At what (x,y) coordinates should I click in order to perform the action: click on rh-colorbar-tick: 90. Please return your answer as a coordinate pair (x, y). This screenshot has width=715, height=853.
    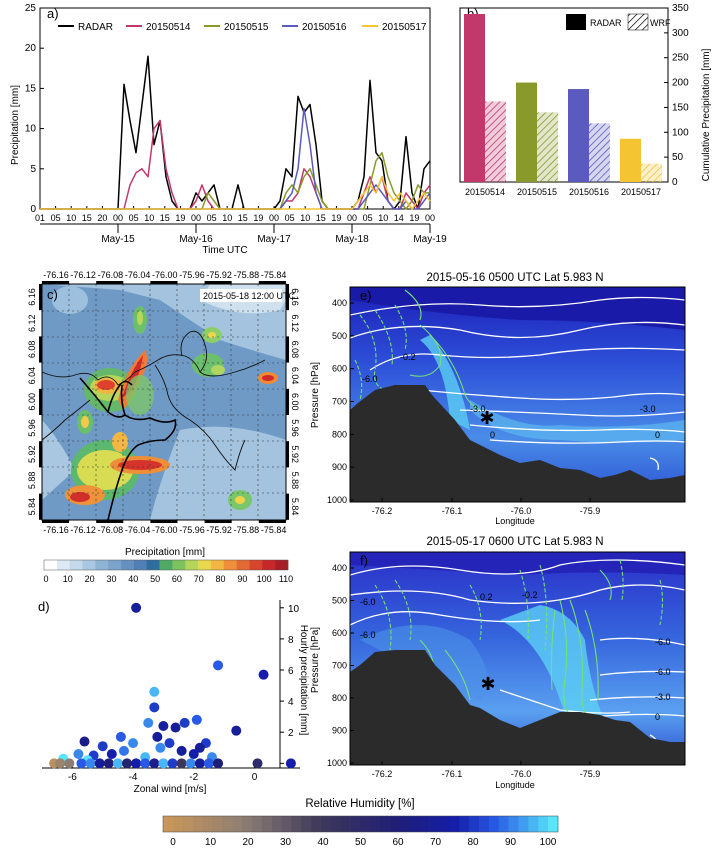
    Looking at the image, I should click on (511, 842).